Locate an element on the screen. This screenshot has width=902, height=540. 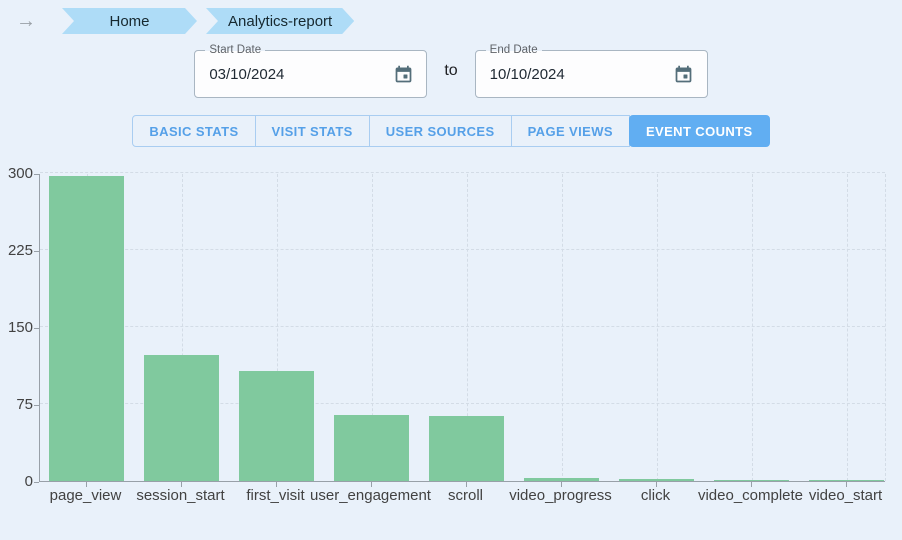
end-date-calendar-button is located at coordinates (684, 74).